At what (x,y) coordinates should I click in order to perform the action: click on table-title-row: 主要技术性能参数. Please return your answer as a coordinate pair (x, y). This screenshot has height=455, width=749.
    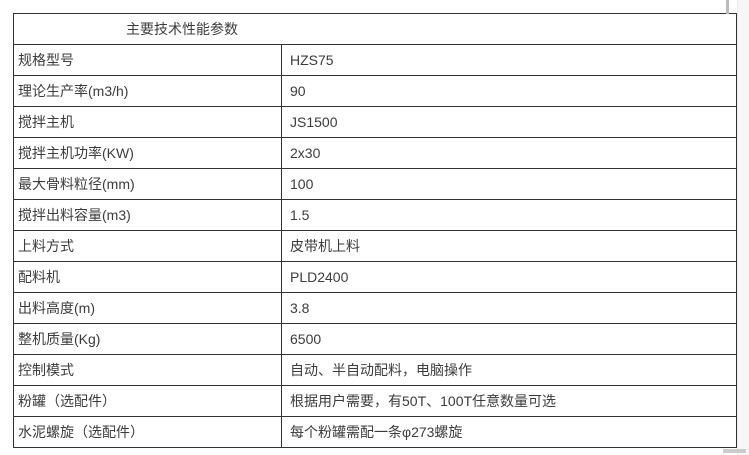
    Looking at the image, I should click on (375, 29).